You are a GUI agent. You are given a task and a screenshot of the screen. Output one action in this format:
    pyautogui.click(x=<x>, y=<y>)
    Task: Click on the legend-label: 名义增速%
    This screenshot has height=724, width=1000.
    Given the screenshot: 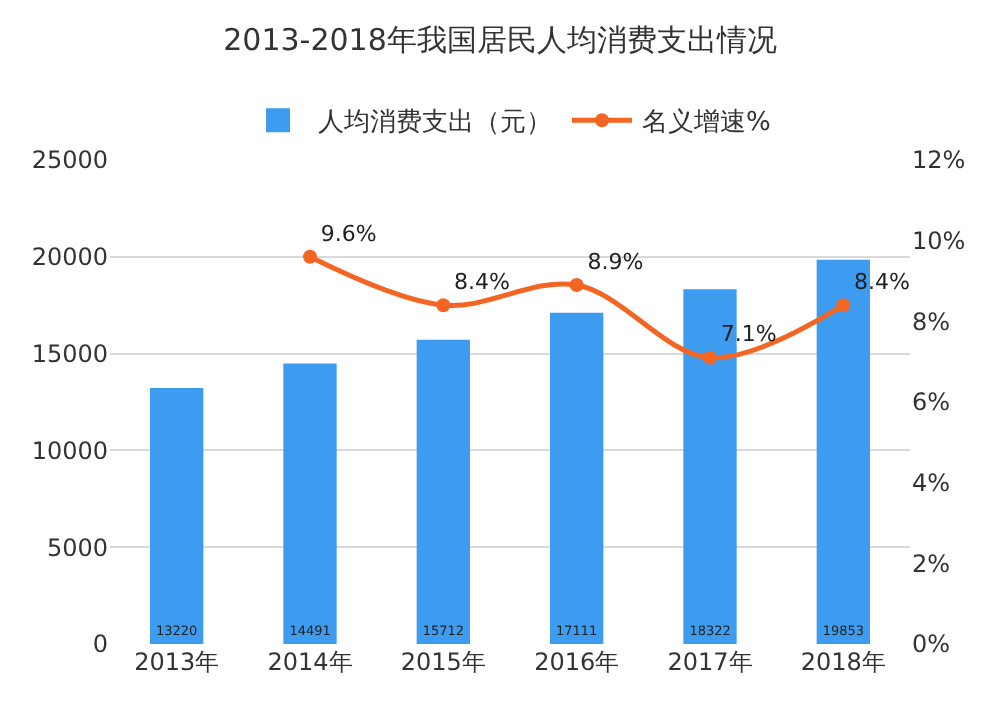 What is the action you would take?
    pyautogui.click(x=706, y=123)
    